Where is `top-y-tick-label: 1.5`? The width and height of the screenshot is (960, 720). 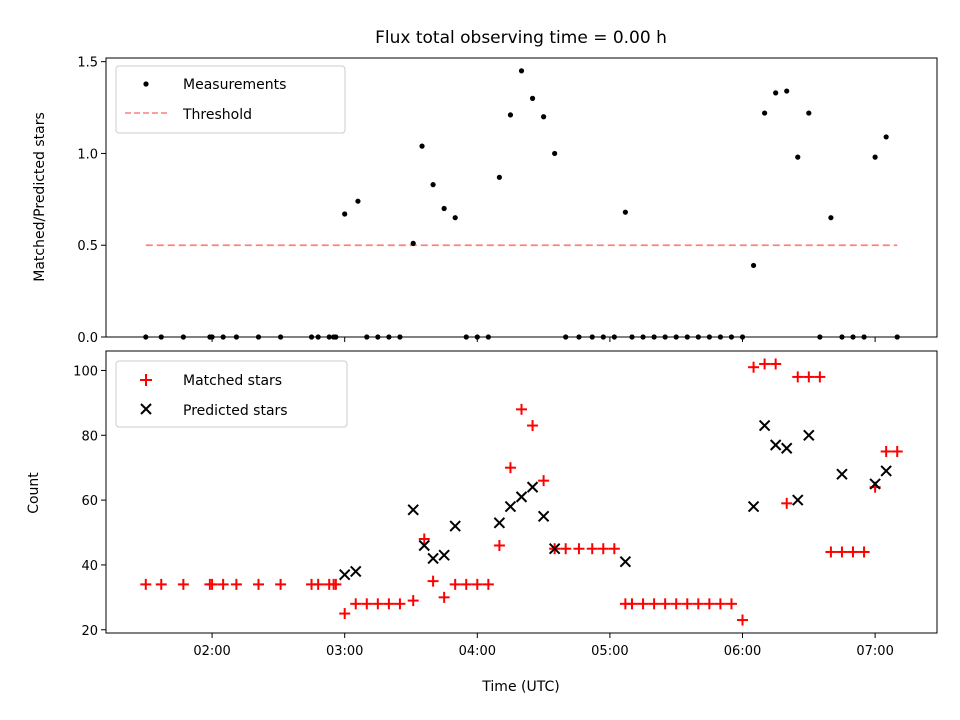
top-y-tick-label: 1.5 is located at coordinates (87, 63).